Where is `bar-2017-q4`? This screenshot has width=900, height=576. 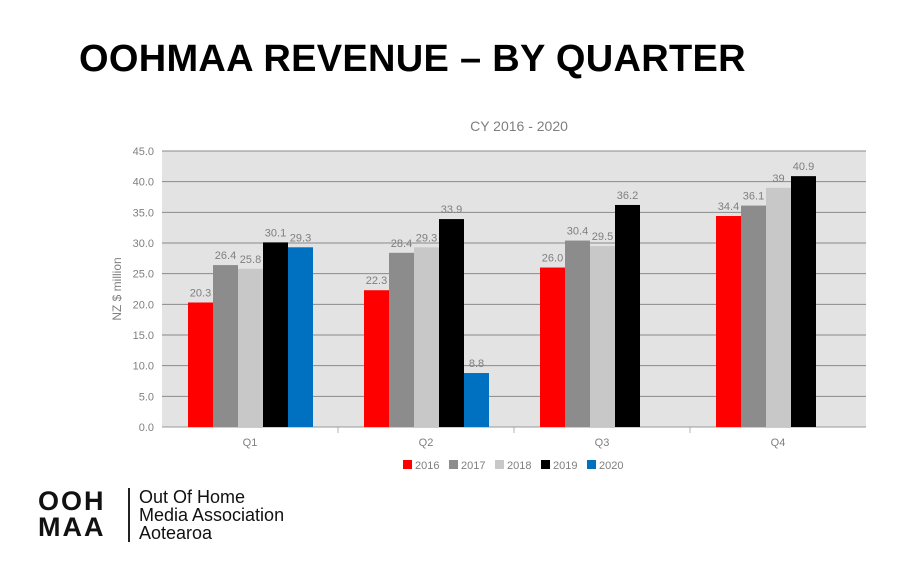
bar-2017-q4 is located at coordinates (753, 316).